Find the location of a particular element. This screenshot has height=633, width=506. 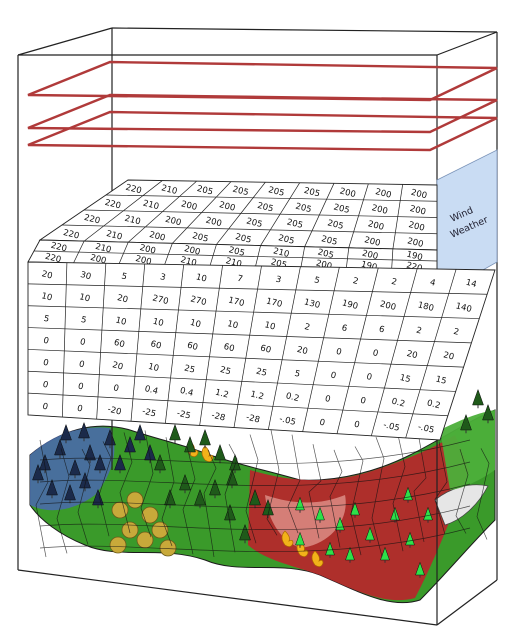

grid-cell-value: -28 is located at coordinates (253, 419).